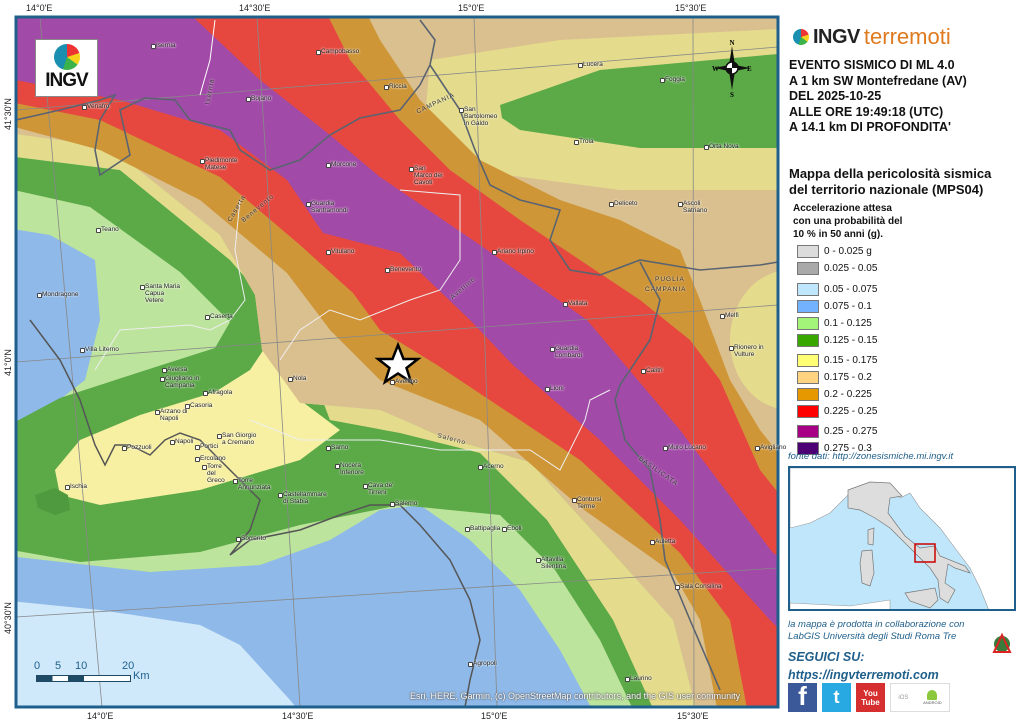  Describe the element at coordinates (398, 363) in the screenshot. I see `epicenter-star-icon` at that location.